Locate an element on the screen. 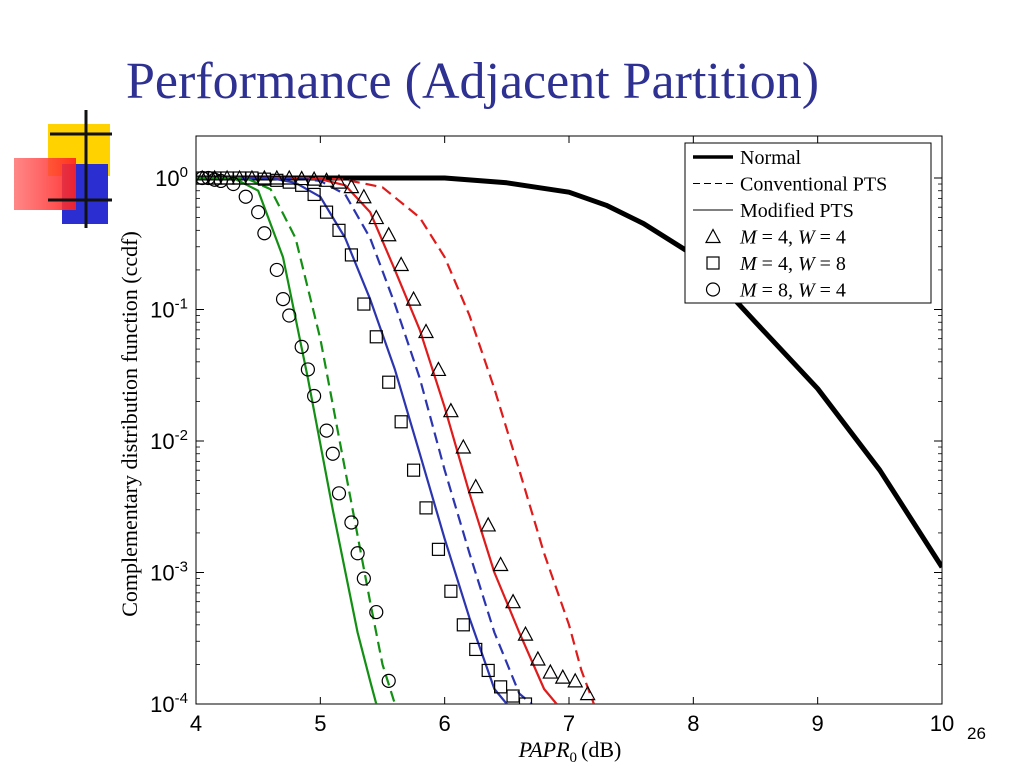 This screenshot has width=1024, height=768. y-tick-label-0: 10⁰ is located at coordinates (171, 177).